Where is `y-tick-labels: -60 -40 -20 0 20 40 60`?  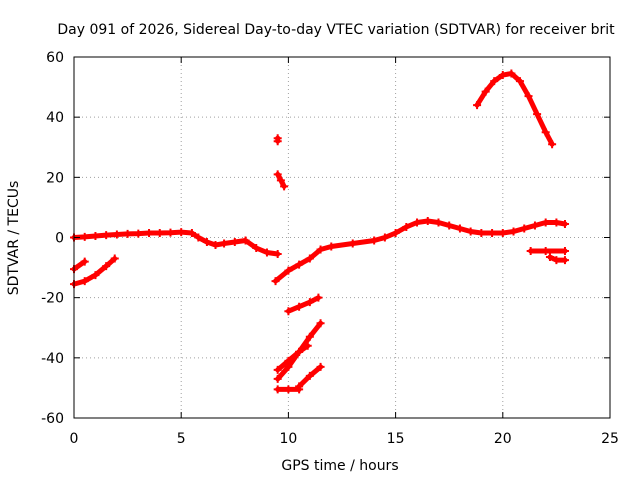 y-tick-labels: -60 -40 -20 0 20 40 60 is located at coordinates (52, 238).